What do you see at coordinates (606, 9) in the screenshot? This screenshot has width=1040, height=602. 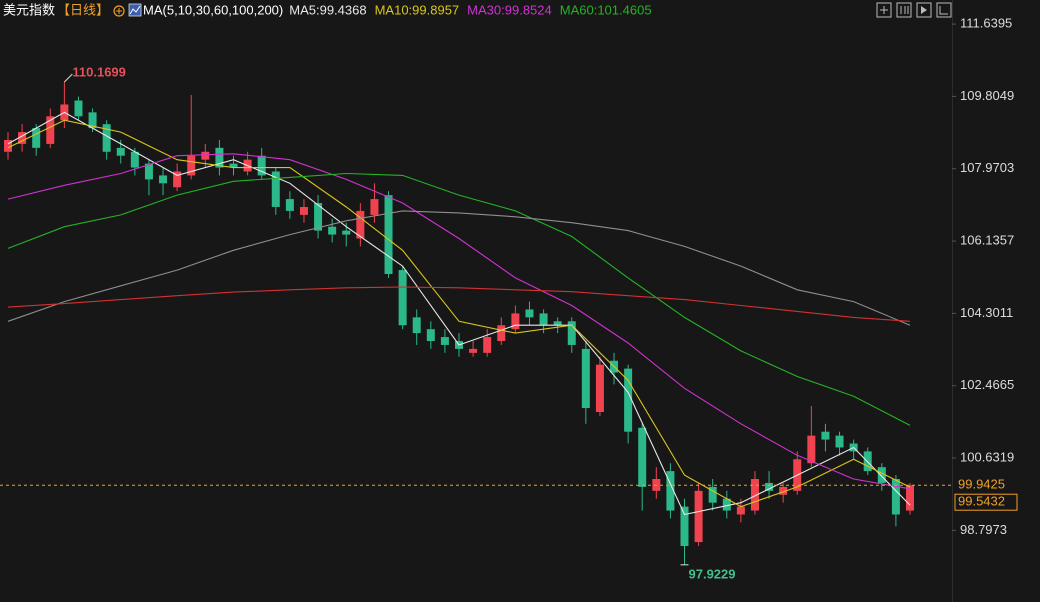 I see `legend-entry: MA60:101.4605` at bounding box center [606, 9].